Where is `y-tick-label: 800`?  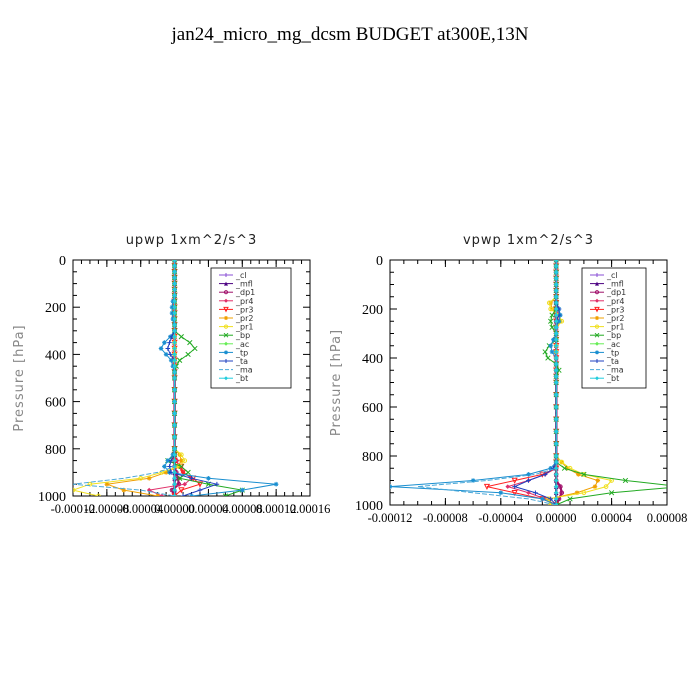 y-tick-label: 800 is located at coordinates (372, 457).